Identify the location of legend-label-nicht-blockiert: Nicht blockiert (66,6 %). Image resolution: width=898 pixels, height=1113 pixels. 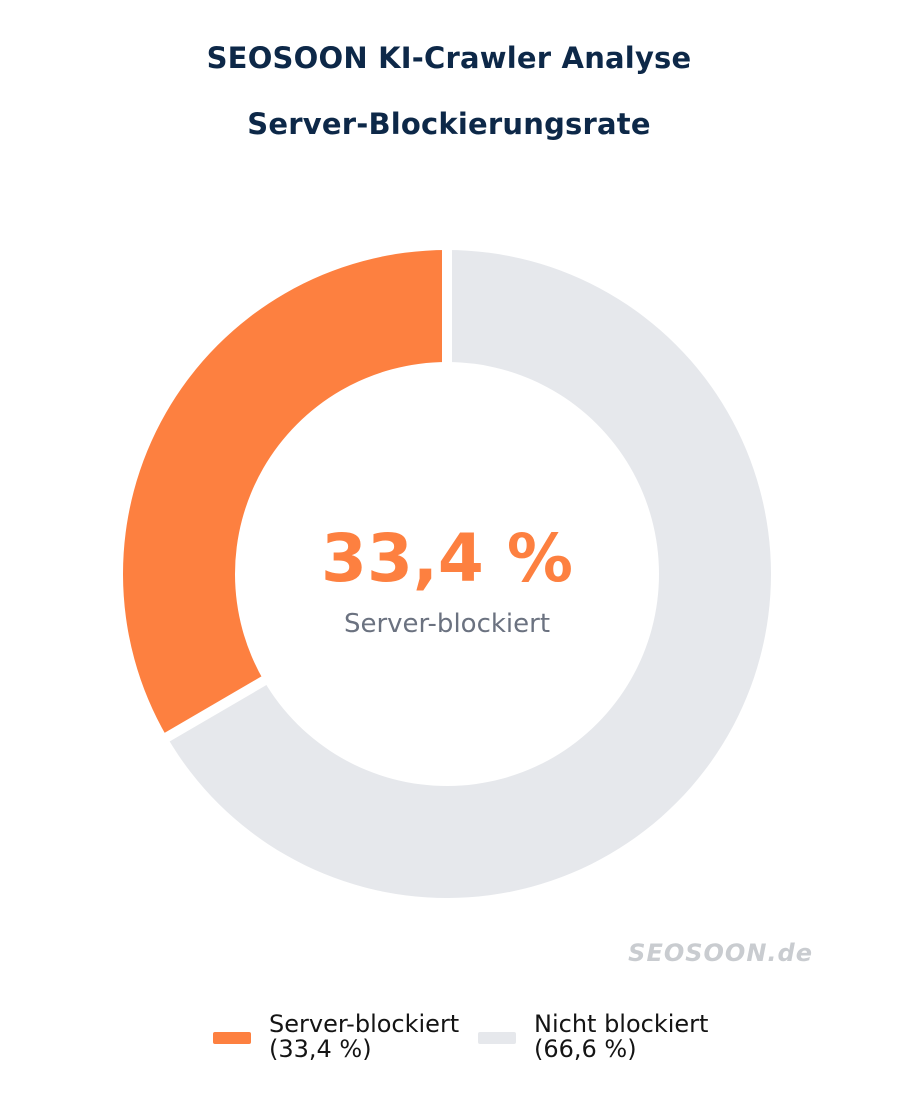
(621, 1037).